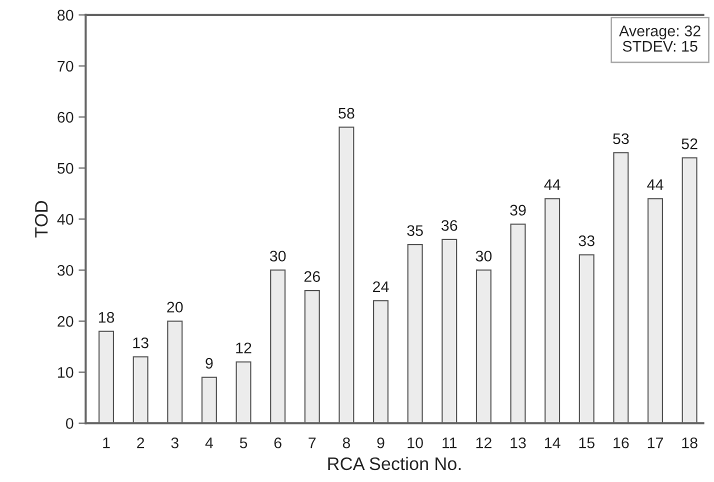 Image resolution: width=714 pixels, height=482 pixels. I want to click on y-tick-label: 30, so click(65, 270).